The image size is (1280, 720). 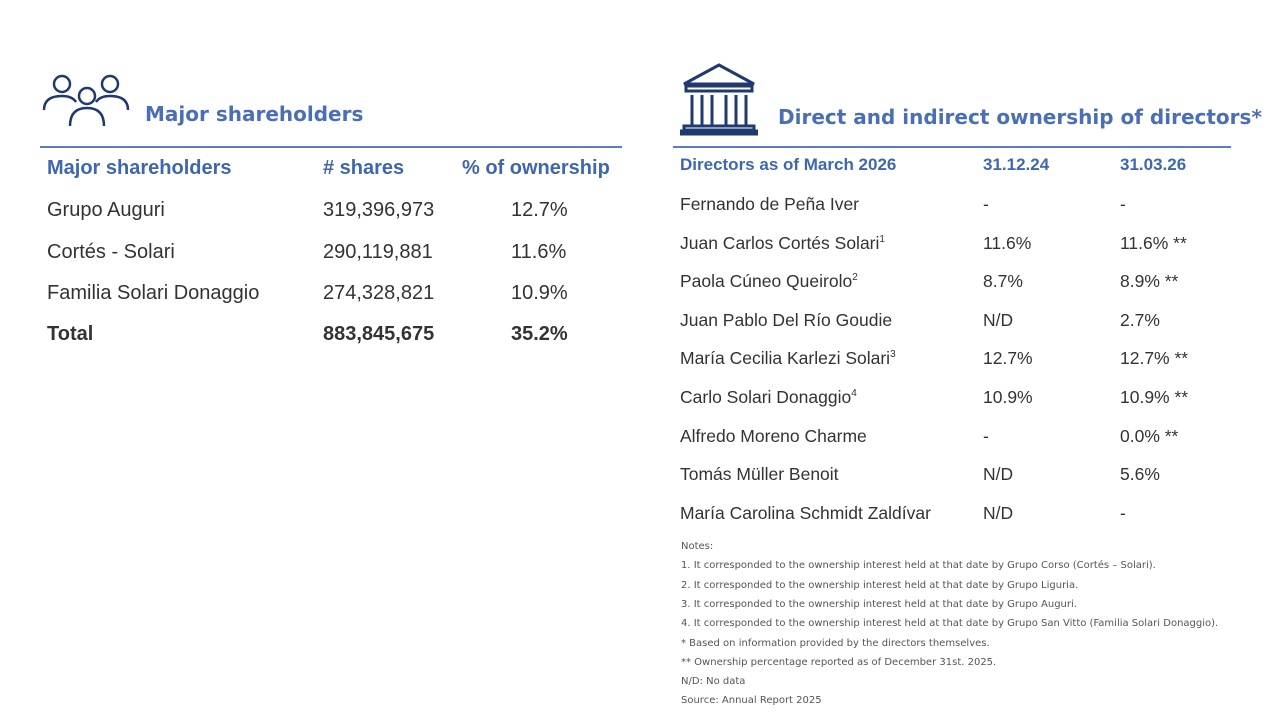 What do you see at coordinates (1154, 358) in the screenshot?
I see `cell: 12.7% **` at bounding box center [1154, 358].